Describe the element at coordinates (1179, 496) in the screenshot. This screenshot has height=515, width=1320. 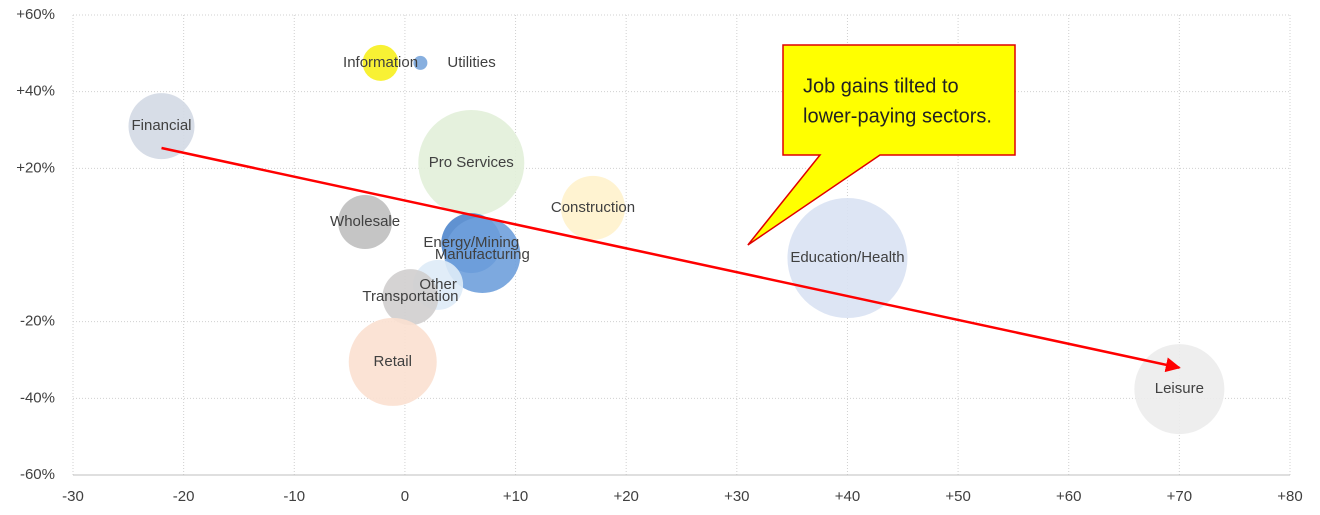
I see `x-tick-label: +70` at that location.